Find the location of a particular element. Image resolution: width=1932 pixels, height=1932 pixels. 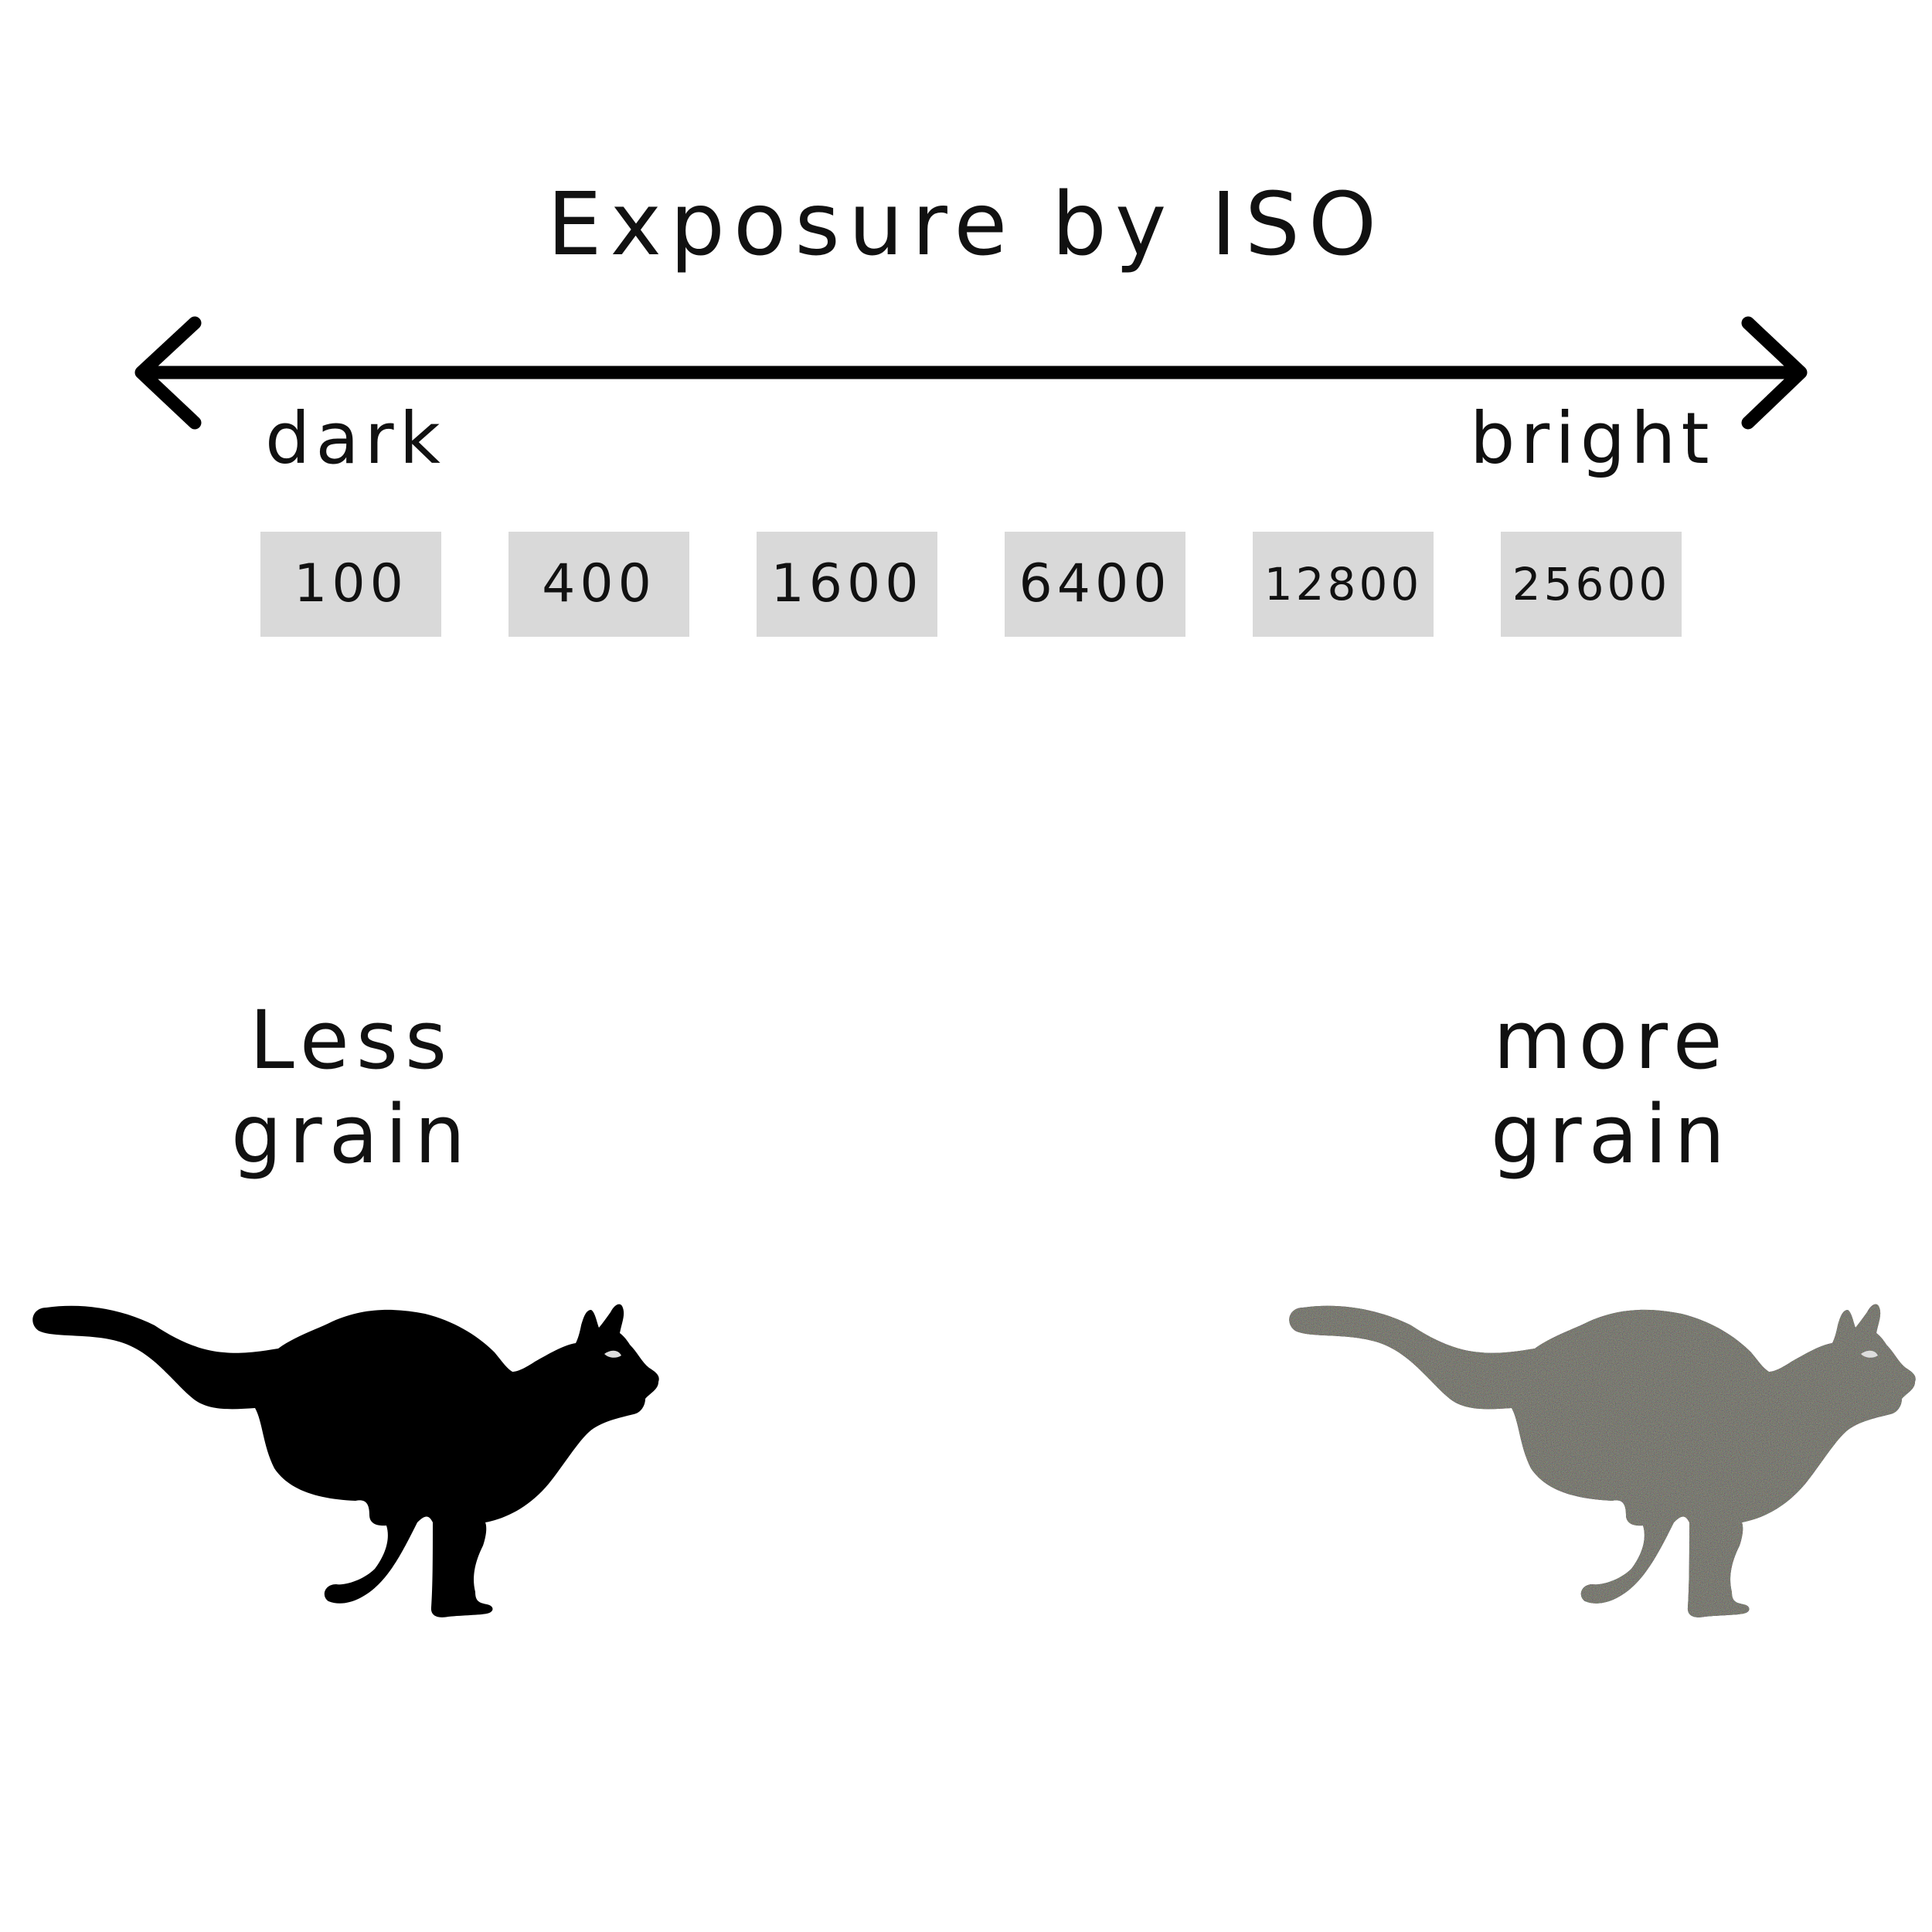

iso-box-400: 400 is located at coordinates (599, 585).